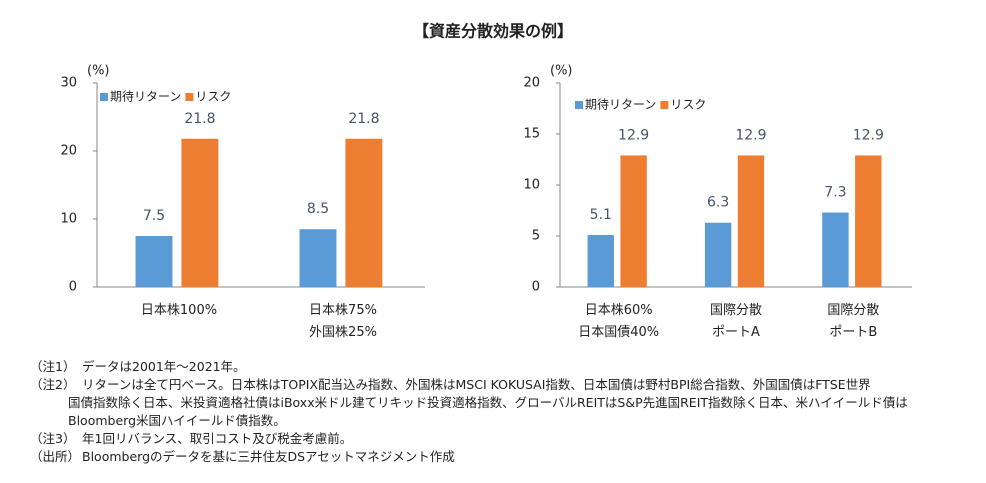 The height and width of the screenshot is (483, 986). I want to click on title: 【資産分散効果の例】, so click(493, 31).